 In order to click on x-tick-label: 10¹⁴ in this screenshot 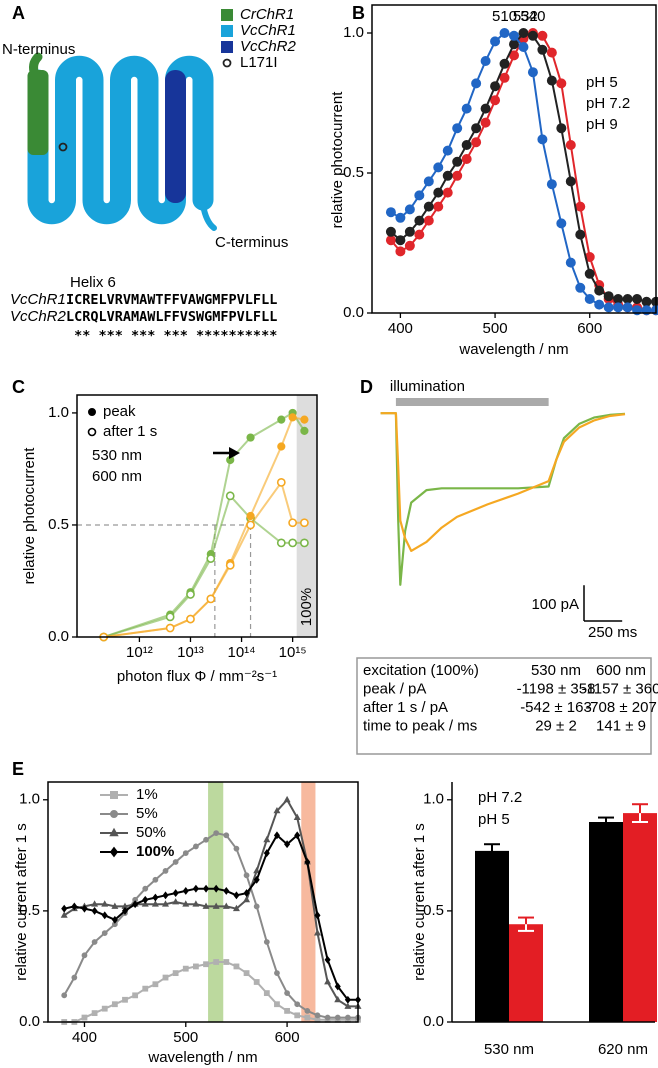, I will do `click(241, 652)`.